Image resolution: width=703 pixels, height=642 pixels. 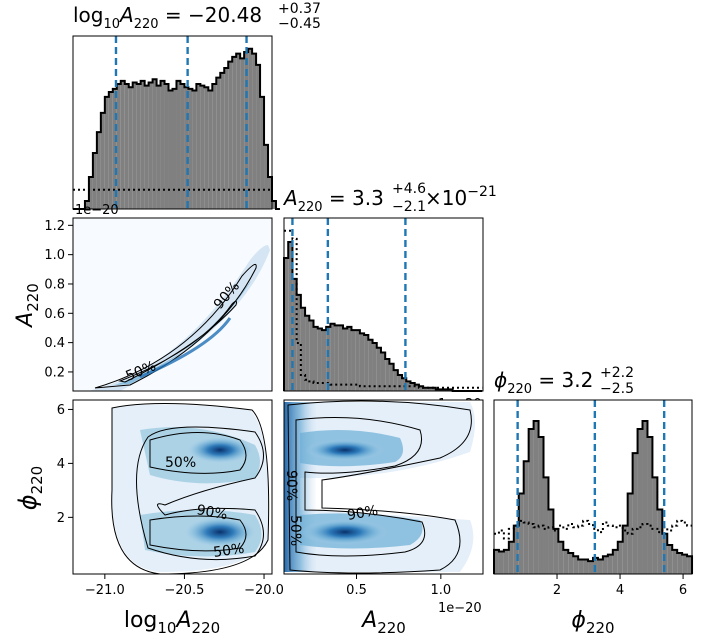 What do you see at coordinates (543, 382) in the screenshot?
I see `panel-title: ϕ220 = 3.2` at bounding box center [543, 382].